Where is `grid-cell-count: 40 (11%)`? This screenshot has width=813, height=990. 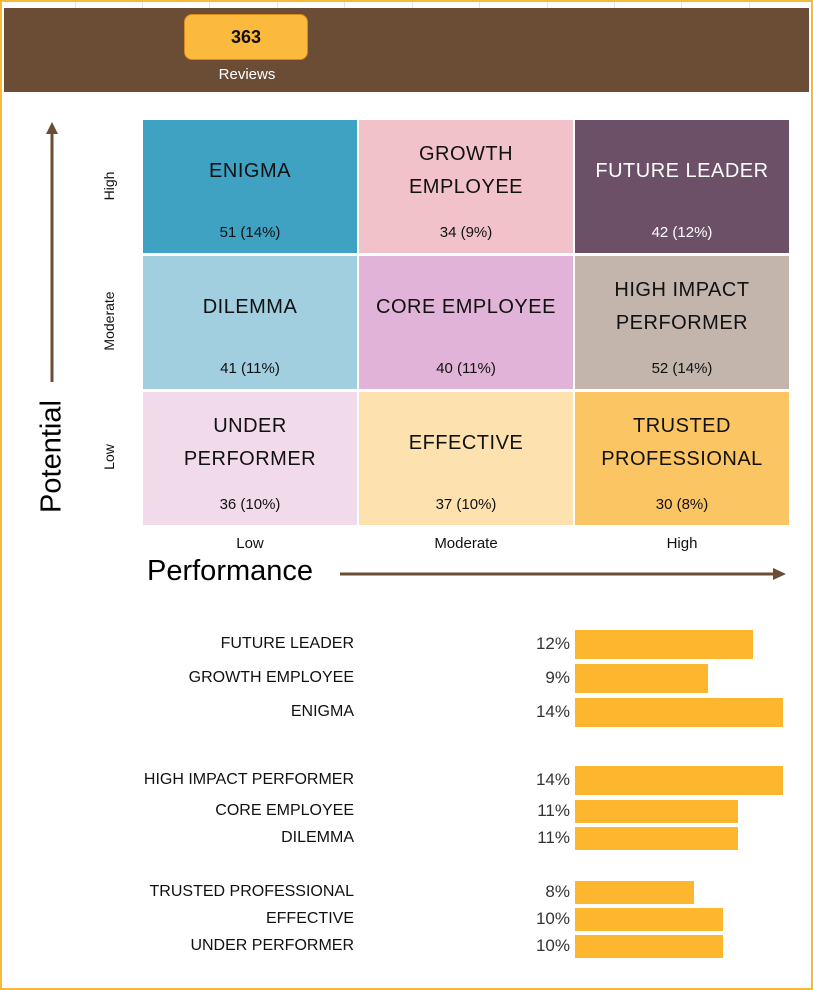
grid-cell-count: 40 (11%) is located at coordinates (466, 368).